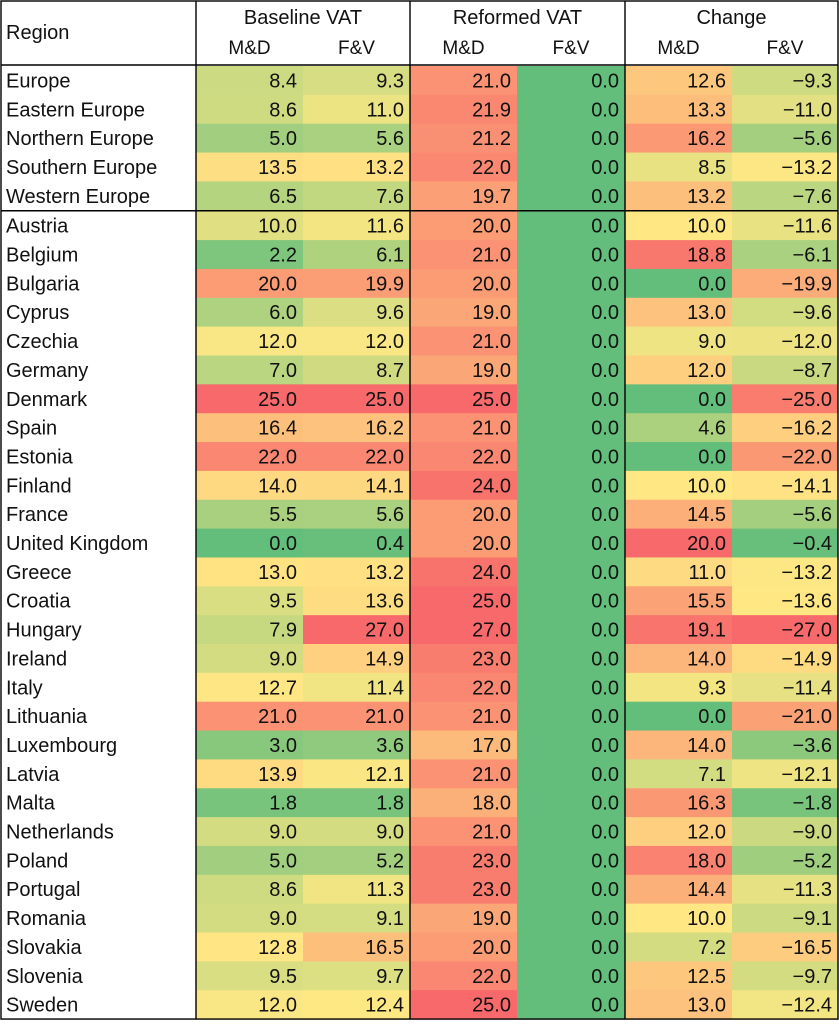 The height and width of the screenshot is (1024, 839). I want to click on country-row-value: 9.6, so click(390, 313).